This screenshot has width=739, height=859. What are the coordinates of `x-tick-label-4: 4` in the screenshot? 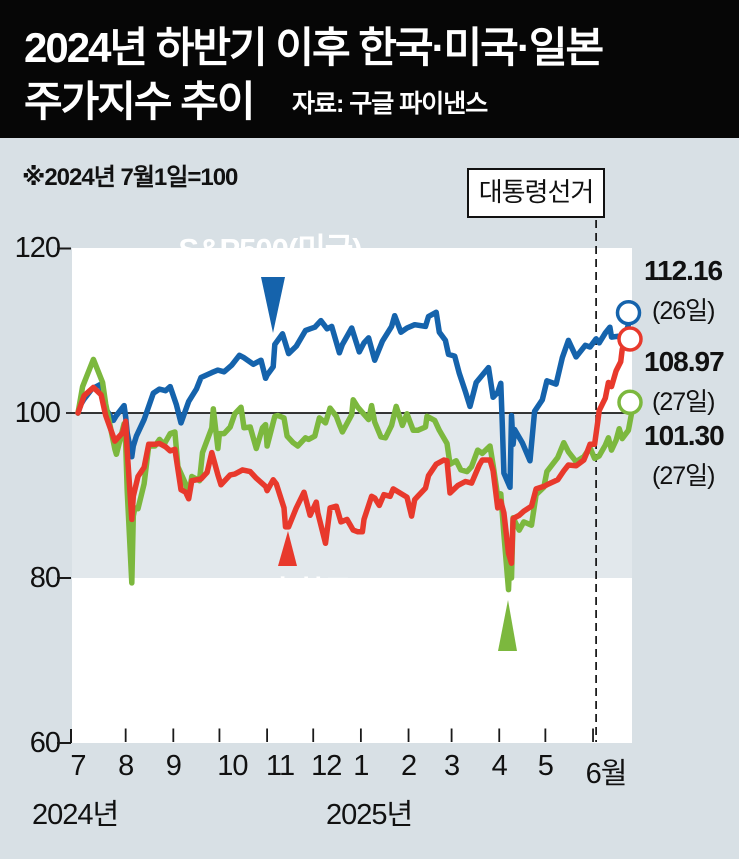 It's located at (499, 766).